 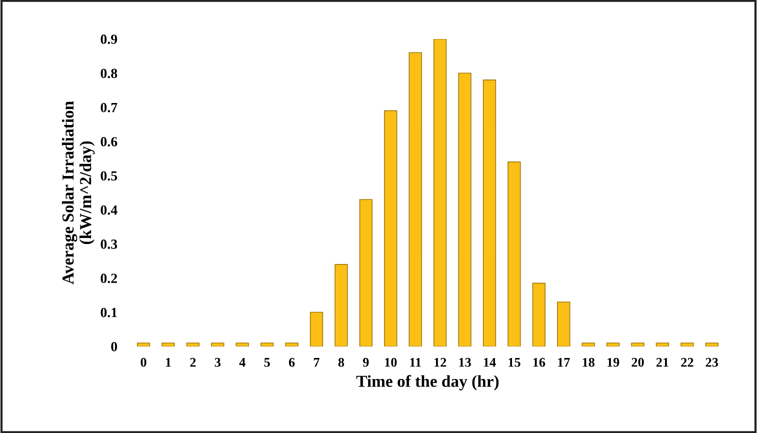 What do you see at coordinates (712, 362) in the screenshot?
I see `x-tick-label: 23` at bounding box center [712, 362].